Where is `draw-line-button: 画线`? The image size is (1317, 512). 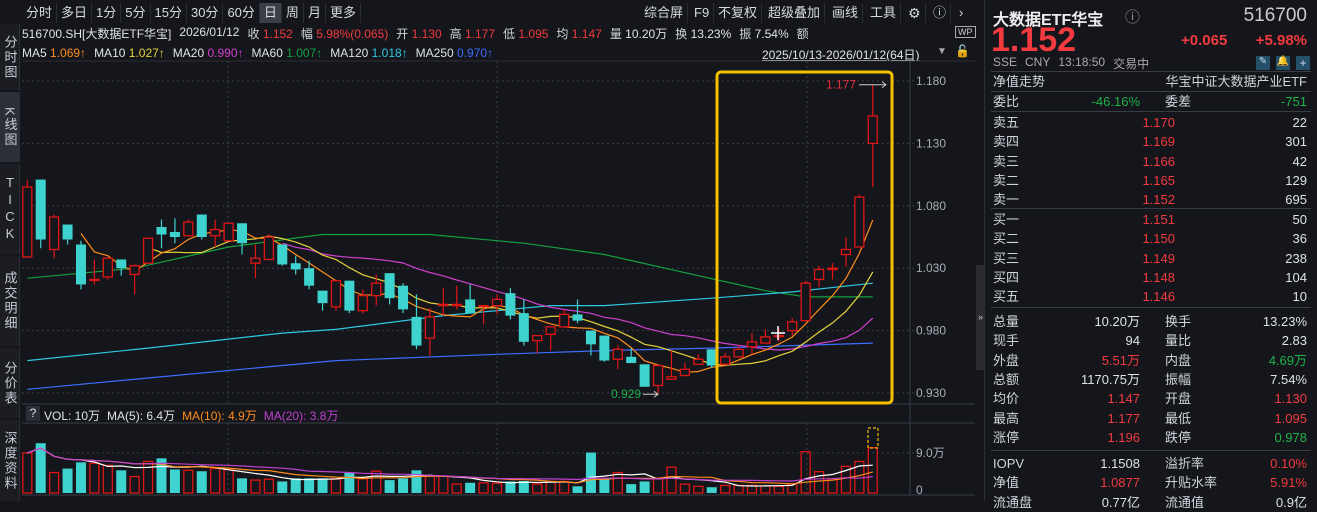 draw-line-button: 画线 is located at coordinates (846, 13).